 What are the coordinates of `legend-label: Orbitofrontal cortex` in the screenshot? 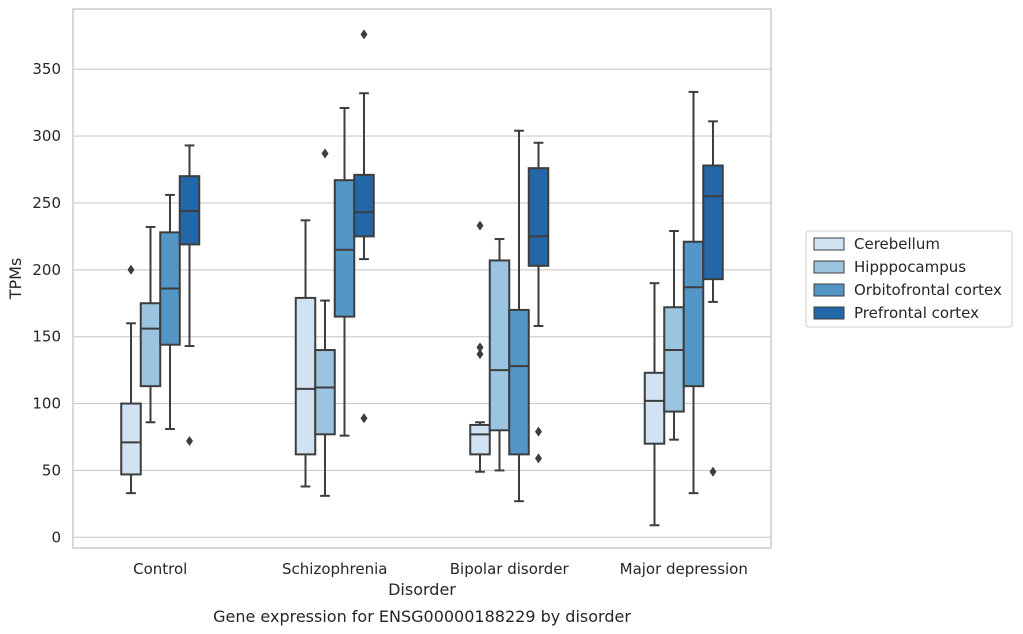 It's located at (928, 290).